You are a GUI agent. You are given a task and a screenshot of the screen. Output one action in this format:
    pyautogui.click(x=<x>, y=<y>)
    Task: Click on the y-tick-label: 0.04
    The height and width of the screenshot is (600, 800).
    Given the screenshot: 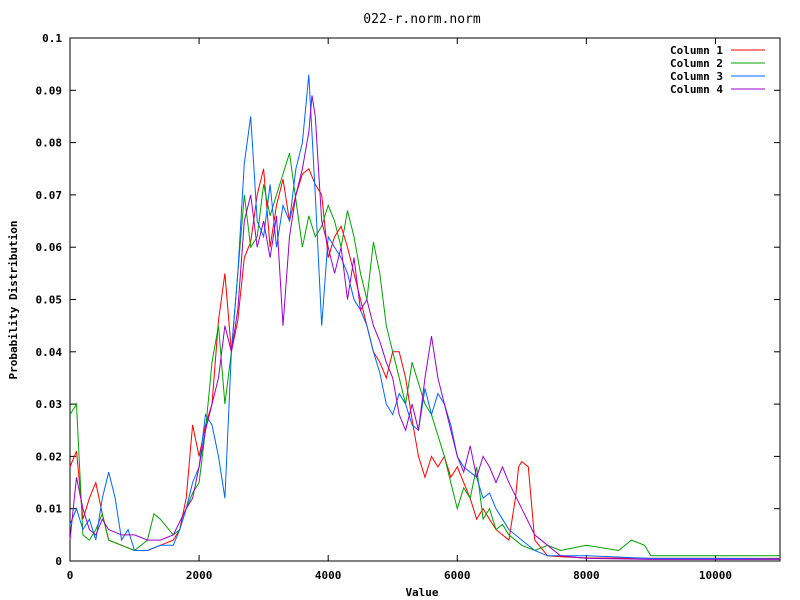 What is the action you would take?
    pyautogui.click(x=49, y=352)
    